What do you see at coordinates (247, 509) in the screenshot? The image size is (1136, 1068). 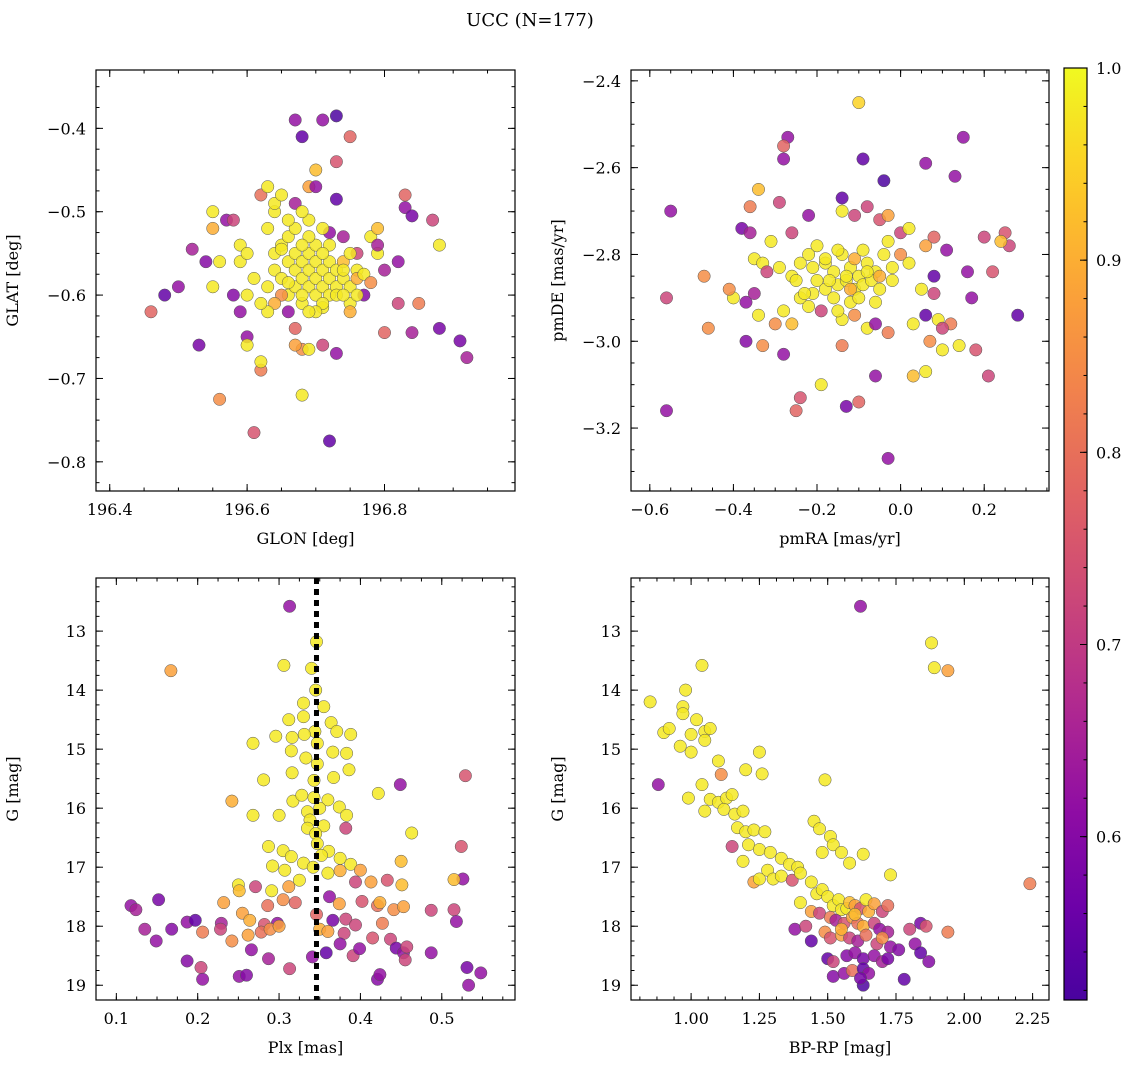 I see `x-tick-label: 196.6` at bounding box center [247, 509].